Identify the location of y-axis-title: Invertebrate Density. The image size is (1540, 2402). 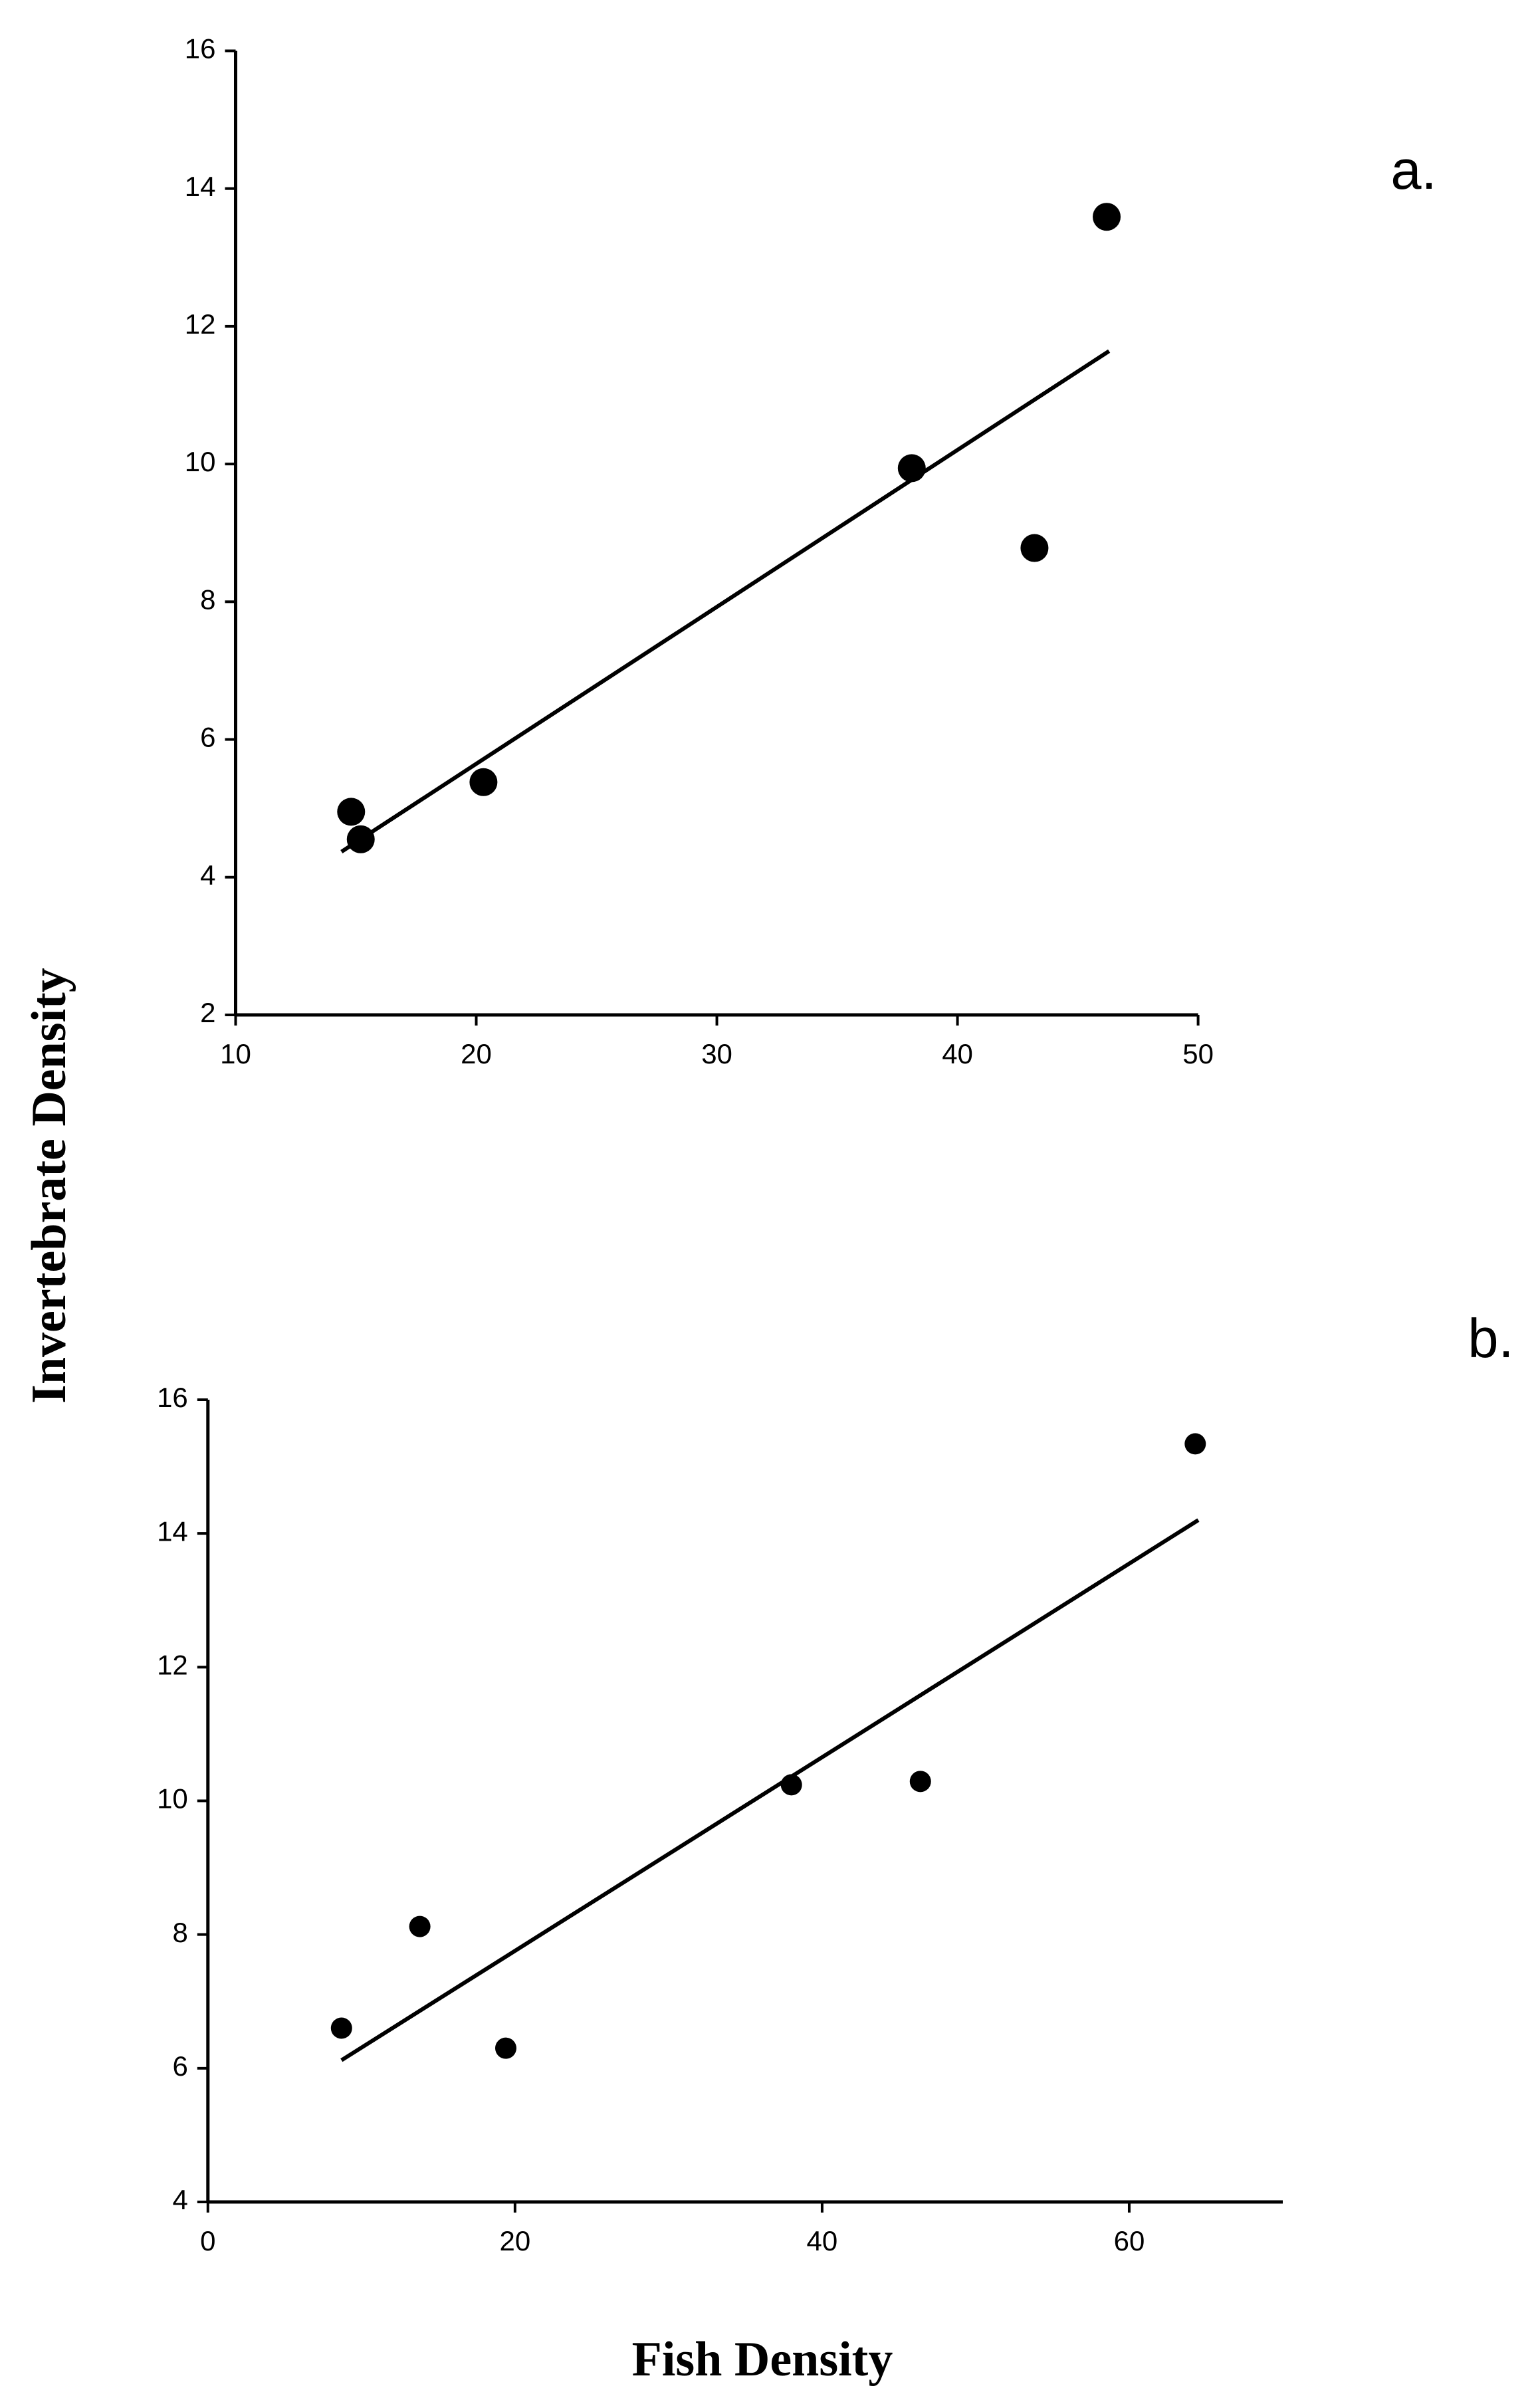
(49, 1186).